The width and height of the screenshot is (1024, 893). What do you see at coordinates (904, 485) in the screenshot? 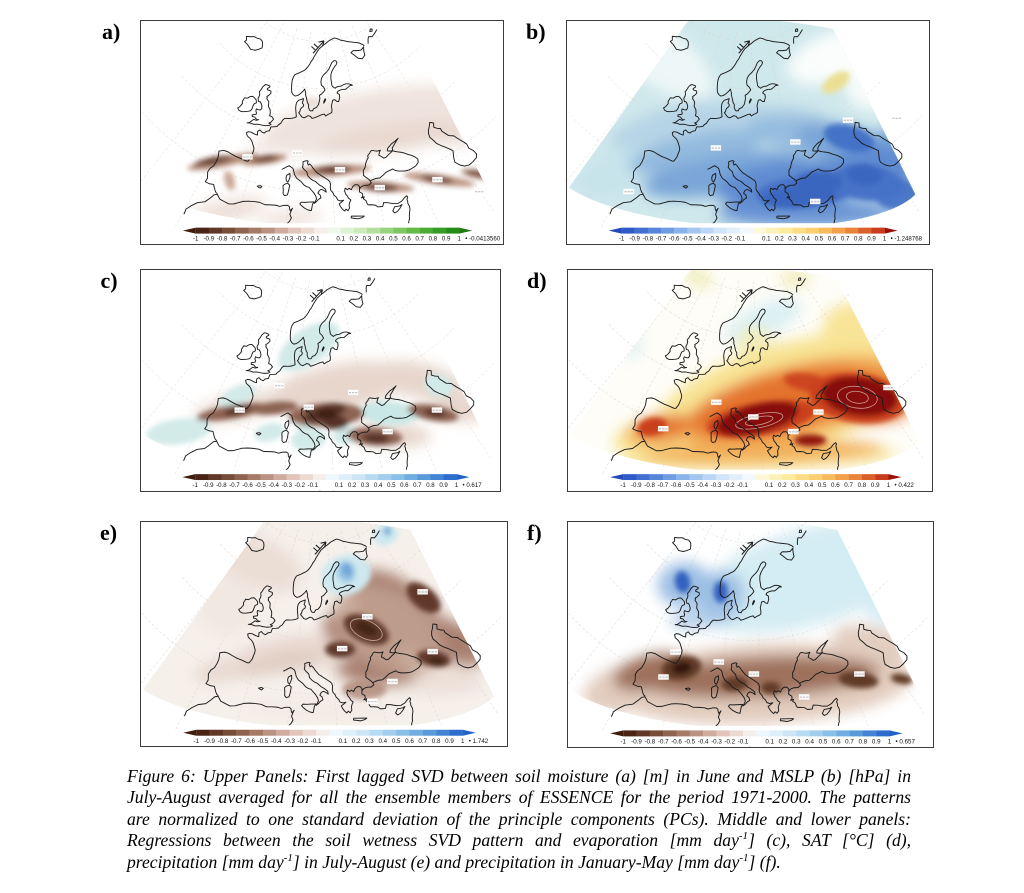
I see `svg-text: • 0.422` at bounding box center [904, 485].